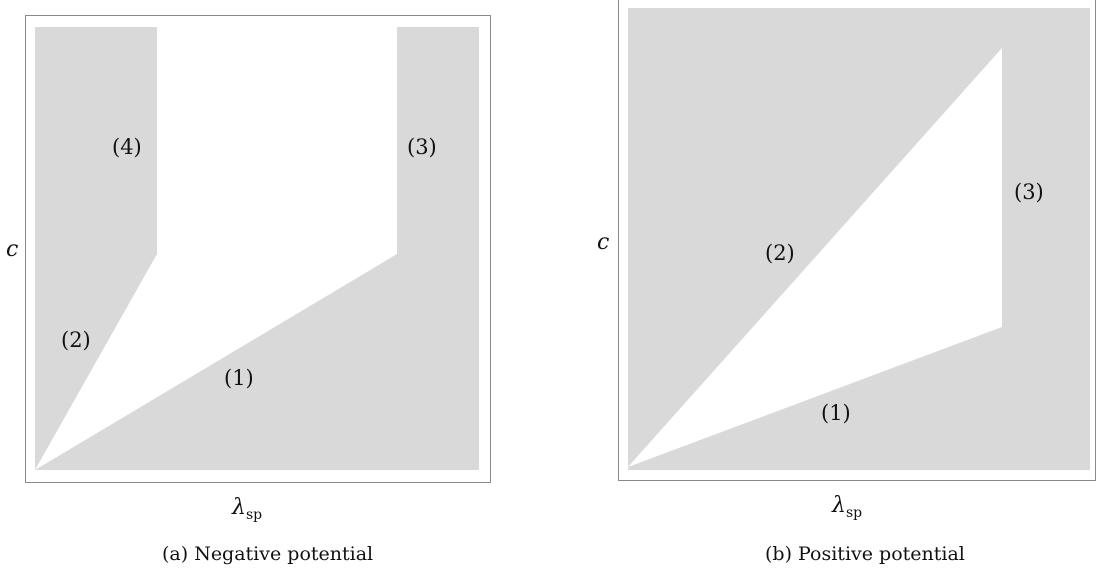 The height and width of the screenshot is (571, 1098). I want to click on panel-a-region-label-3: (3), so click(422, 147).